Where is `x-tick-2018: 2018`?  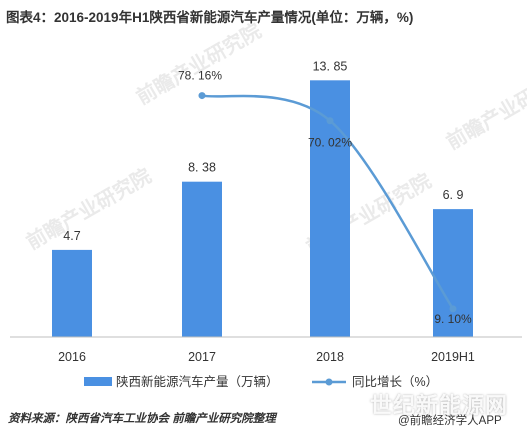
x-tick-2018: 2018 is located at coordinates (330, 357).